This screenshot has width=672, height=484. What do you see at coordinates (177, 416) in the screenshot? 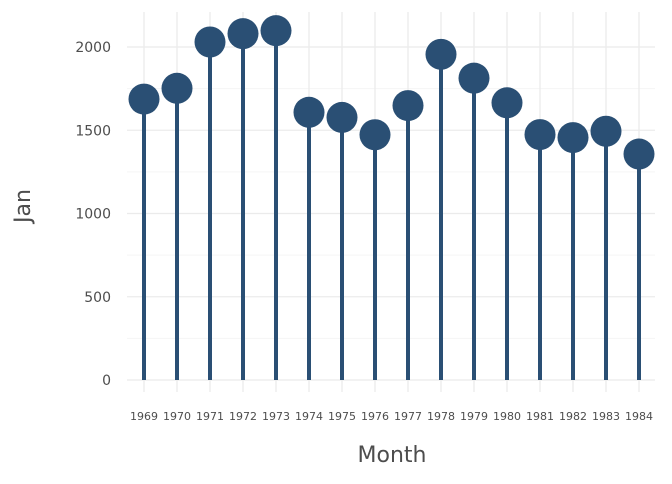
I see `x-tick-label: 1970` at bounding box center [177, 416].